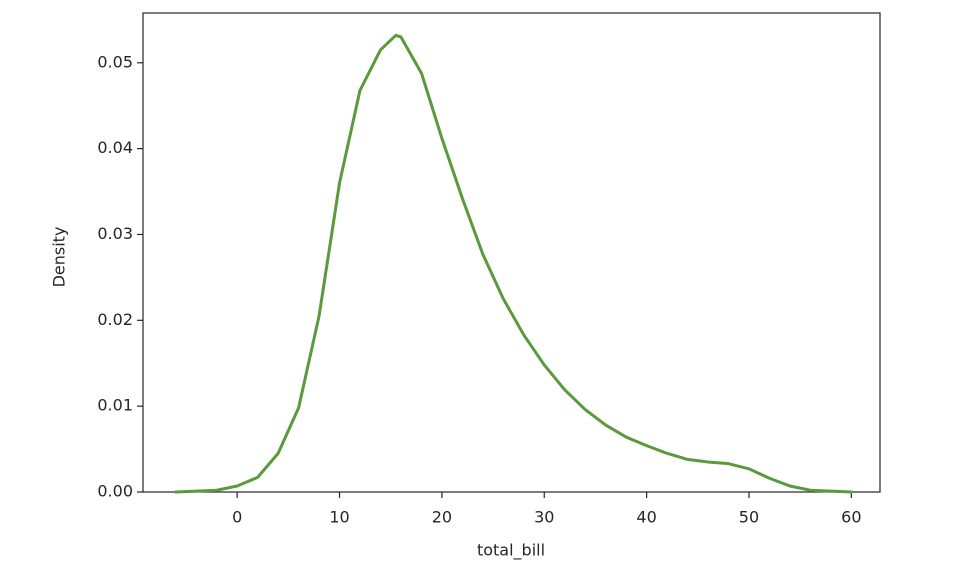  Describe the element at coordinates (115, 319) in the screenshot. I see `y-tick-label: 0.02` at that location.